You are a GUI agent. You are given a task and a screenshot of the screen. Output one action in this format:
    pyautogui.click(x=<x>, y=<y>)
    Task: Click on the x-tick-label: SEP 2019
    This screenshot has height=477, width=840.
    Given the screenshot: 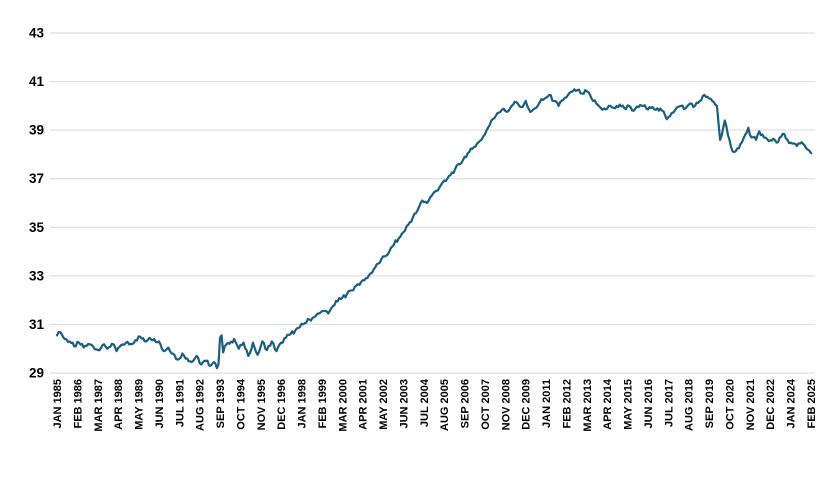 What is the action you would take?
    pyautogui.click(x=710, y=403)
    